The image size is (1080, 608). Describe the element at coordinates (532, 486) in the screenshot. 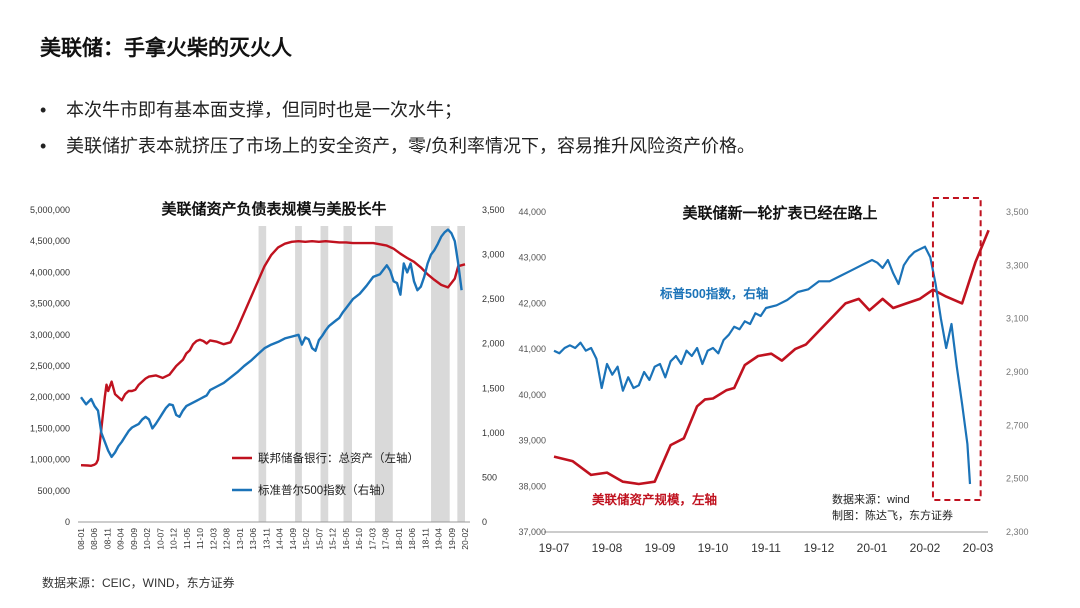

I see `y-left-tick-label: 38,000` at that location.